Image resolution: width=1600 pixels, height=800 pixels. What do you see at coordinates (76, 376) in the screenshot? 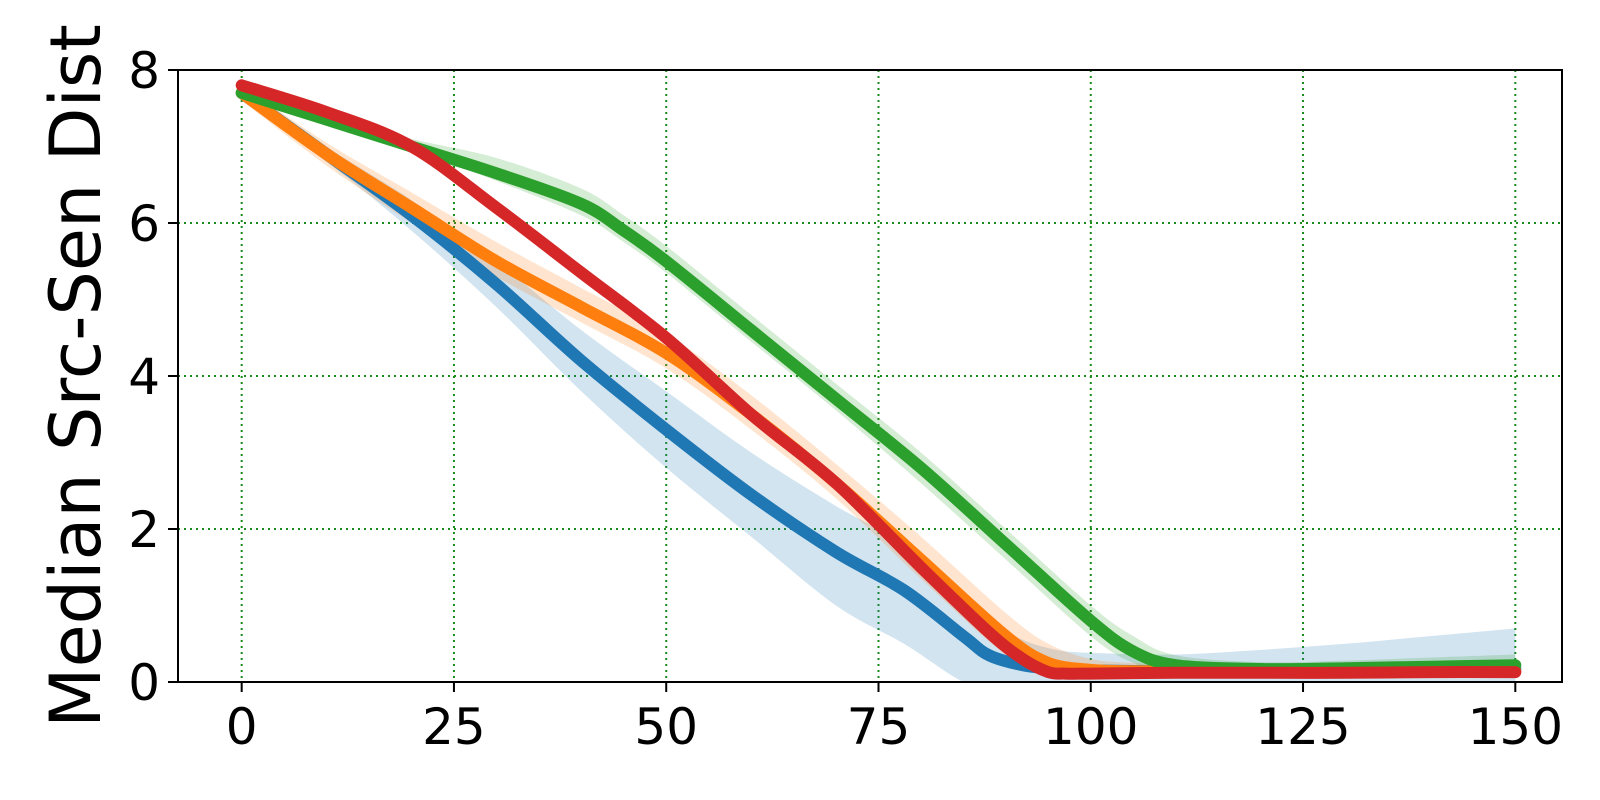
I see `y-axis-title: Median Src-Sen Dist` at bounding box center [76, 376].